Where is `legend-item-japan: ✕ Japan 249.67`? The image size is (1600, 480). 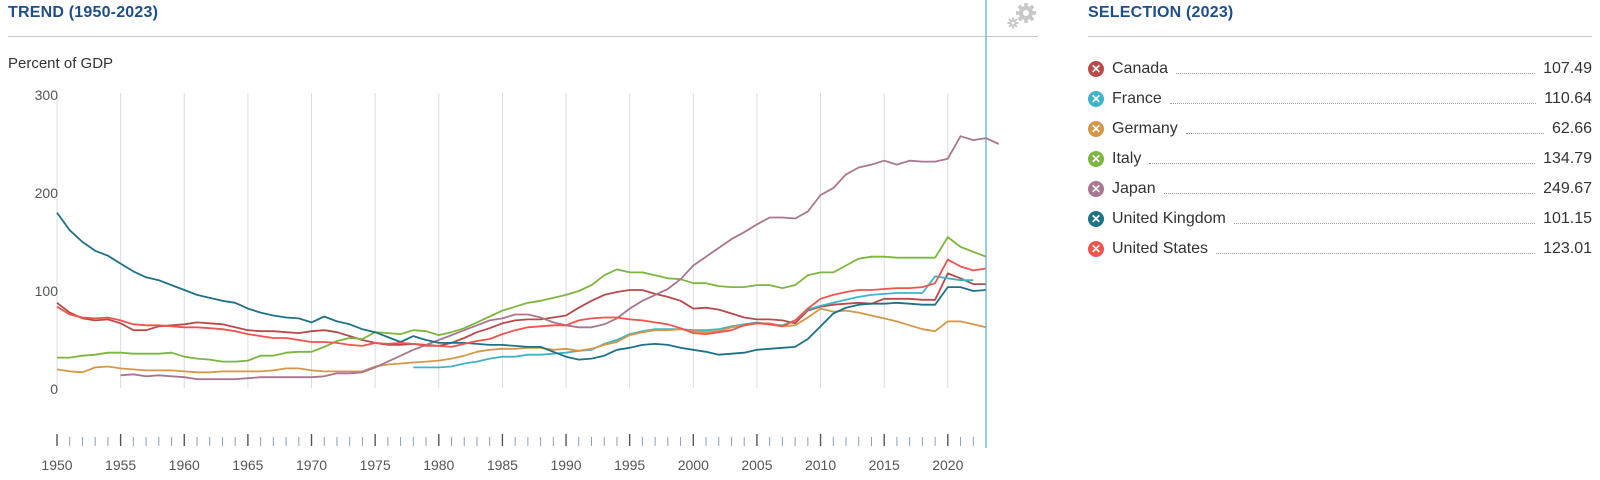 legend-item-japan: ✕ Japan 249.67 is located at coordinates (1340, 189).